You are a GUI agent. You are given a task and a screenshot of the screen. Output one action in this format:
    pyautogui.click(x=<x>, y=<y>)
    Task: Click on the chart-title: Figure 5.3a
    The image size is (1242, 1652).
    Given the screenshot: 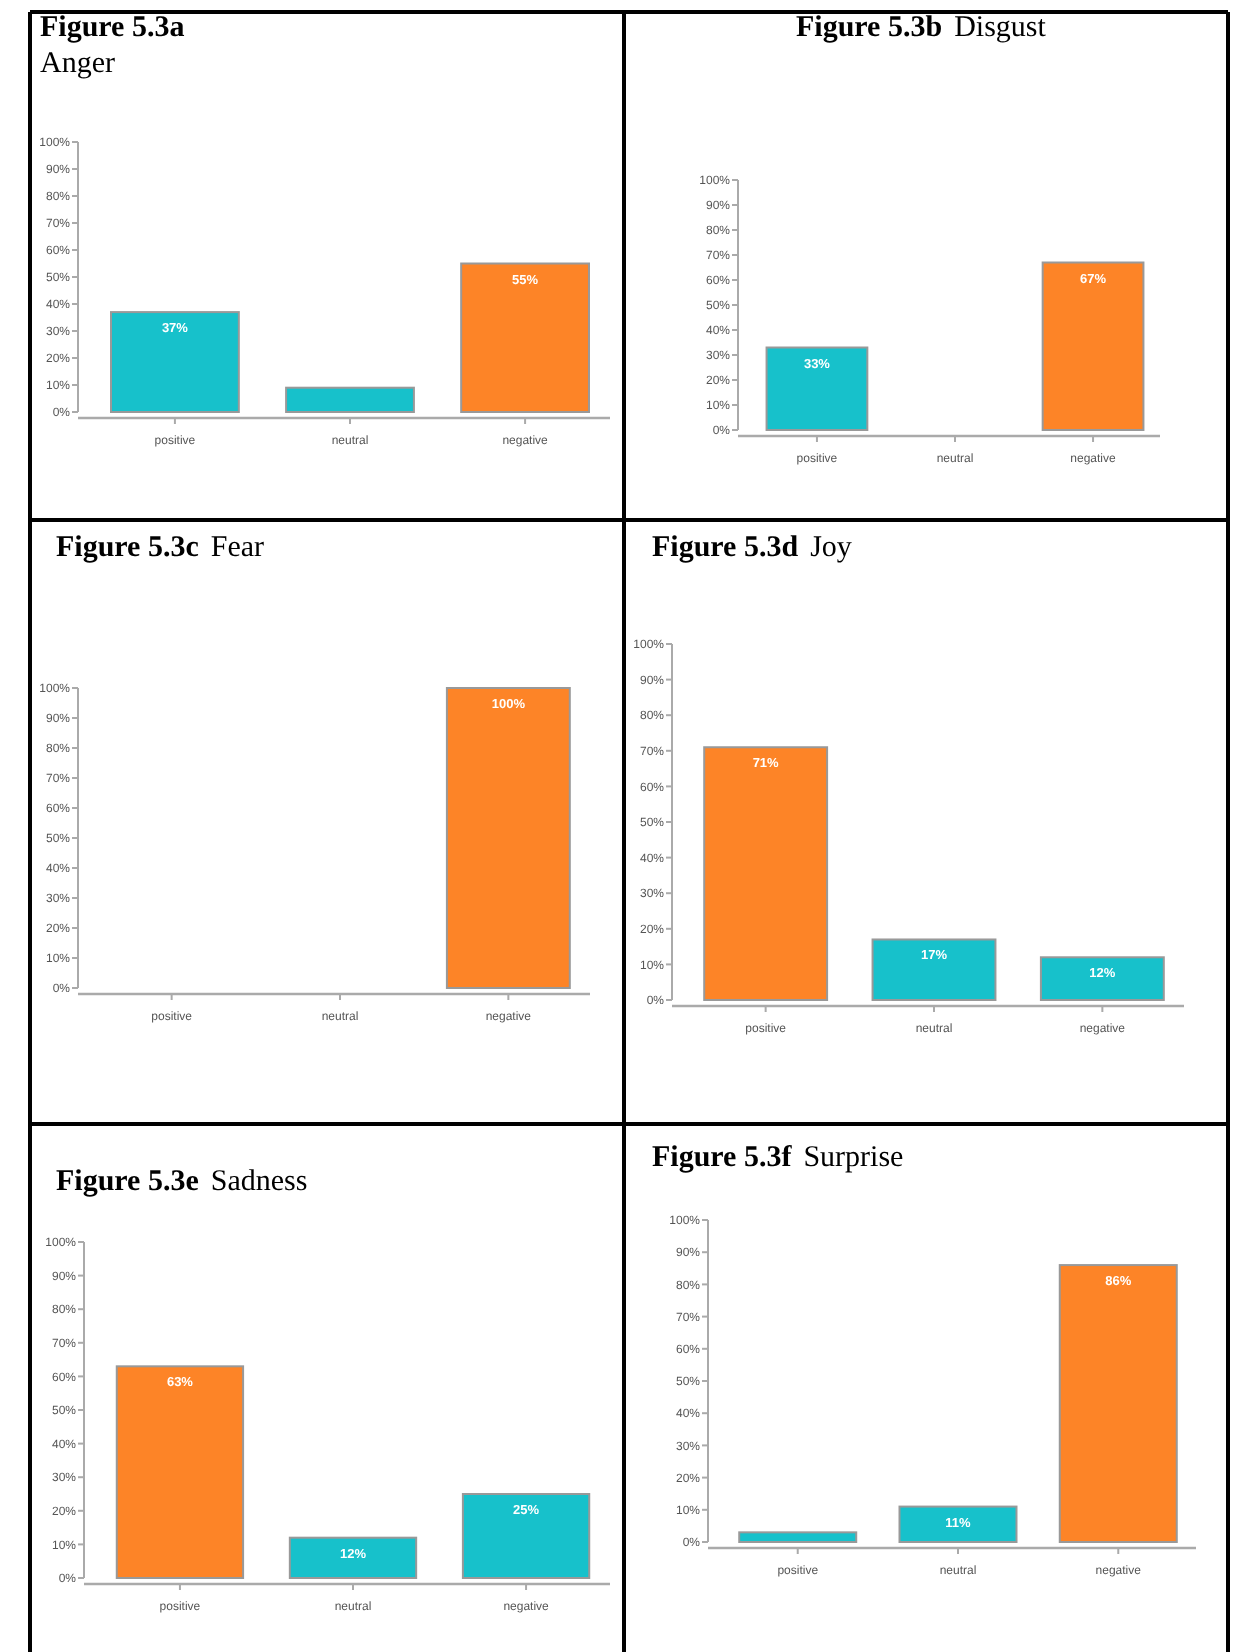 What is the action you would take?
    pyautogui.click(x=113, y=28)
    